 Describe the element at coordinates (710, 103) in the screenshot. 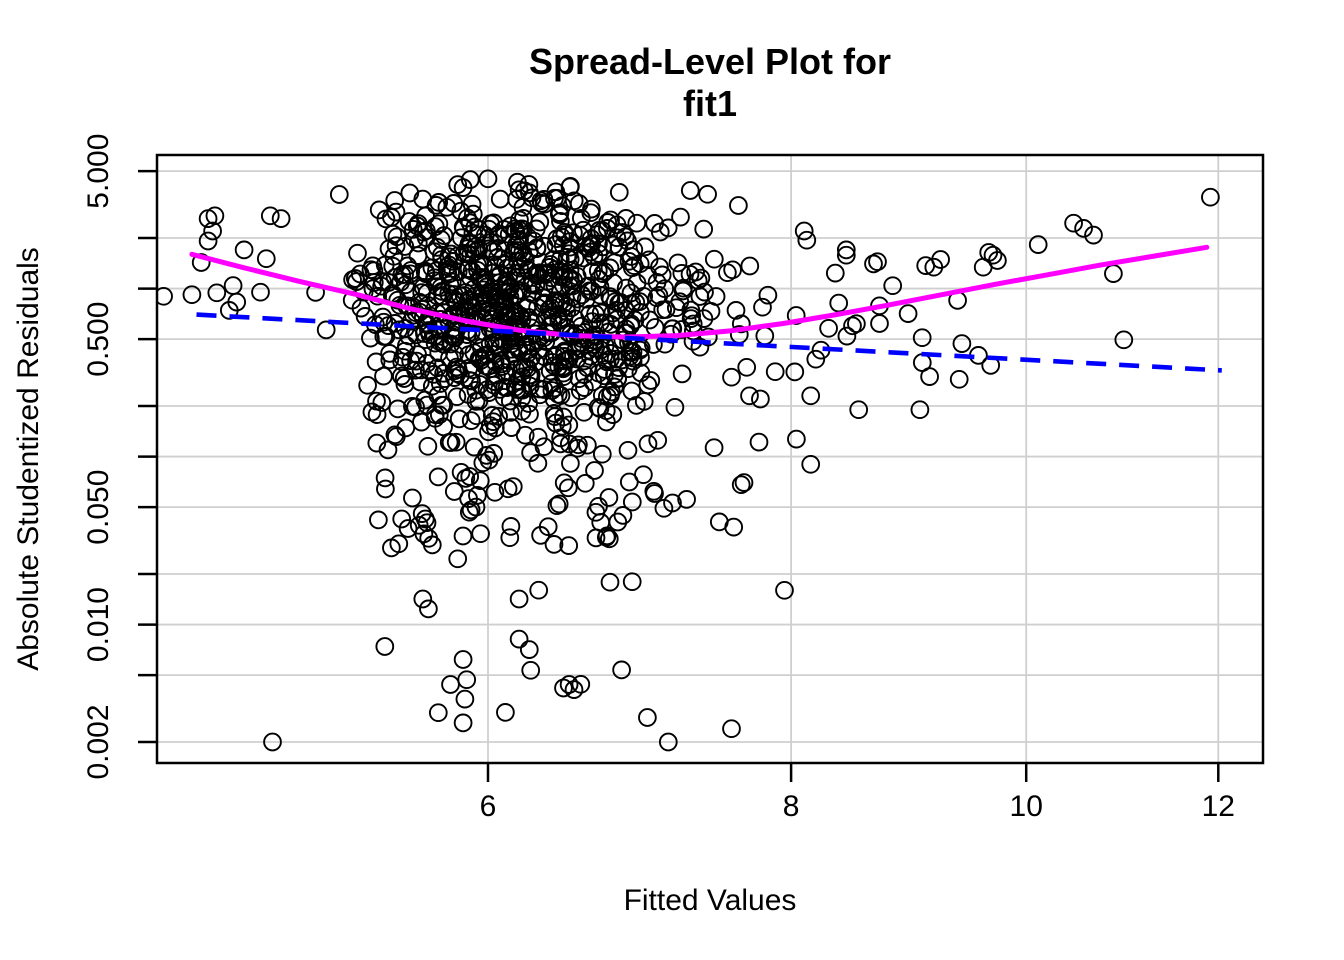

I see `chart-title-line2: fit1` at that location.